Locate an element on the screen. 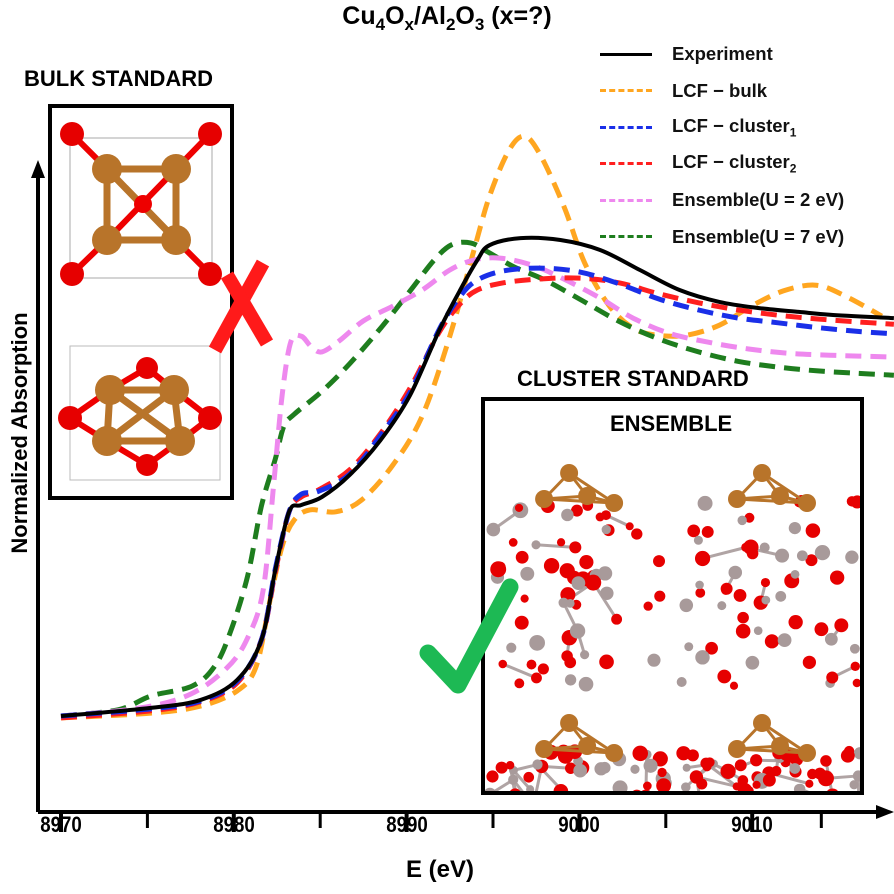 The height and width of the screenshot is (894, 894). legend-label: Ensemble(U = 7 eV) is located at coordinates (758, 236).